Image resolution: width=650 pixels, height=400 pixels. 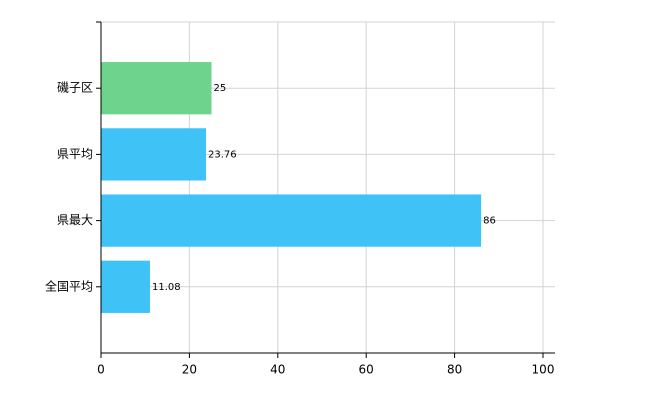 What do you see at coordinates (75, 220) in the screenshot?
I see `y-tick-label: 県最大` at bounding box center [75, 220].